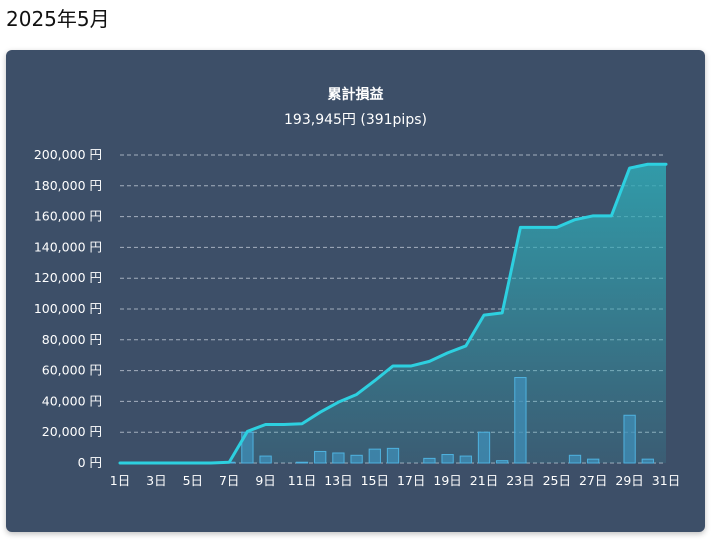 The image size is (720, 544). I want to click on x-tick-label: 17日, so click(411, 480).